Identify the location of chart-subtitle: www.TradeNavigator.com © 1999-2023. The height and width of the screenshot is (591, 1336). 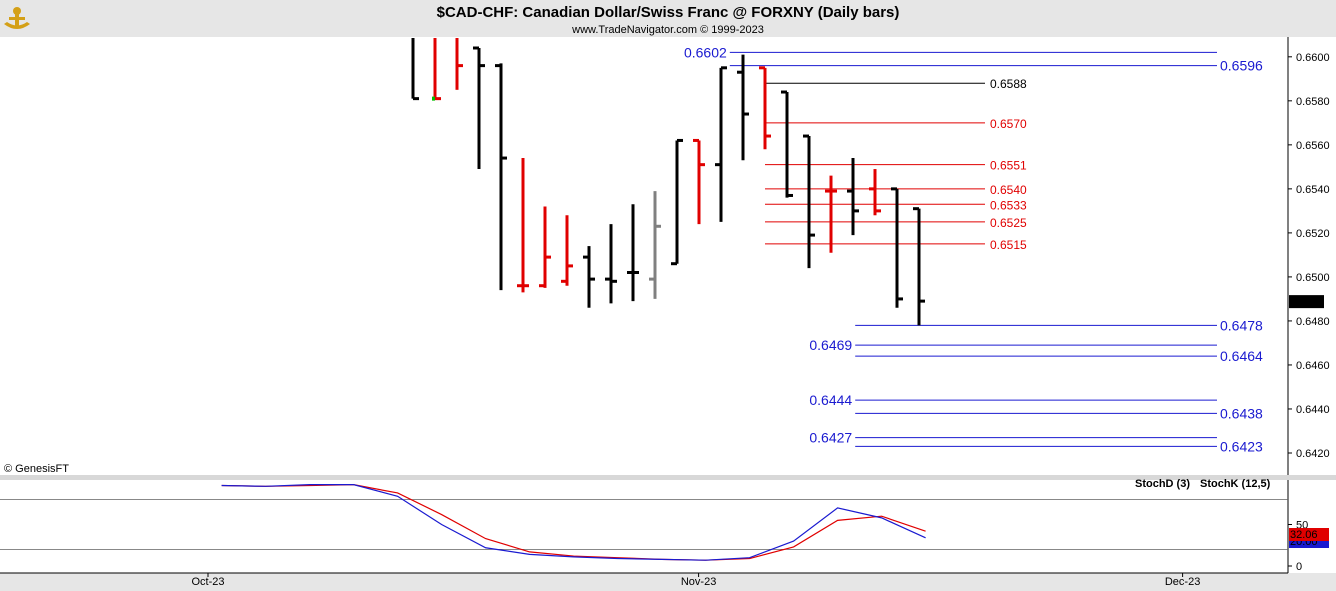
(667, 30).